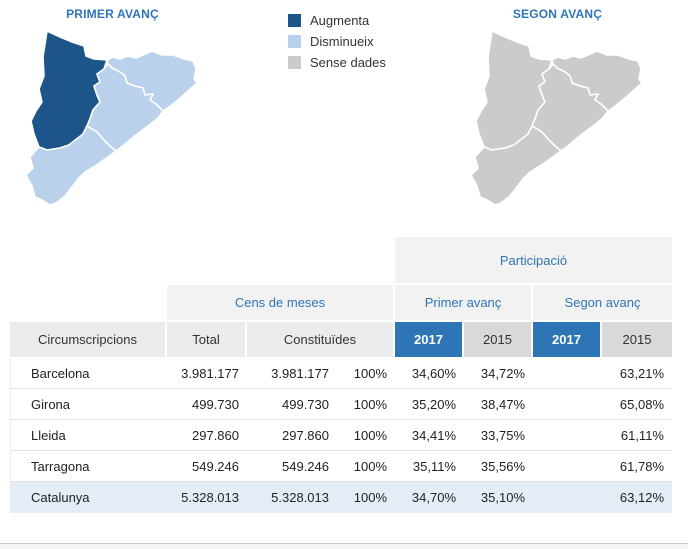  What do you see at coordinates (602, 302) in the screenshot?
I see `subgroup-segon-avanc: Segon avanç` at bounding box center [602, 302].